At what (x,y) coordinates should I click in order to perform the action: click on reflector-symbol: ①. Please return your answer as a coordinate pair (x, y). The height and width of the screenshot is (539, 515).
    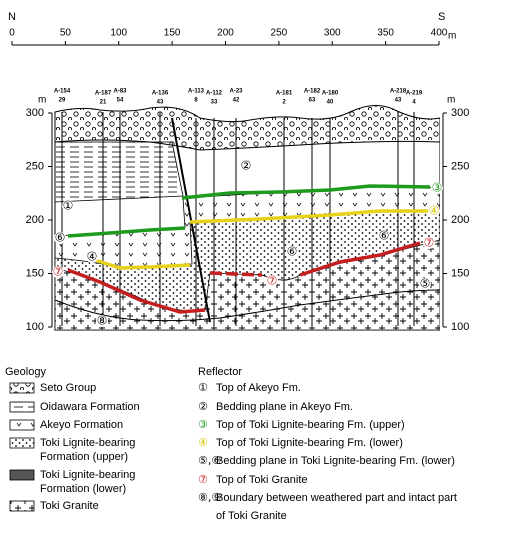
    Looking at the image, I should click on (203, 387).